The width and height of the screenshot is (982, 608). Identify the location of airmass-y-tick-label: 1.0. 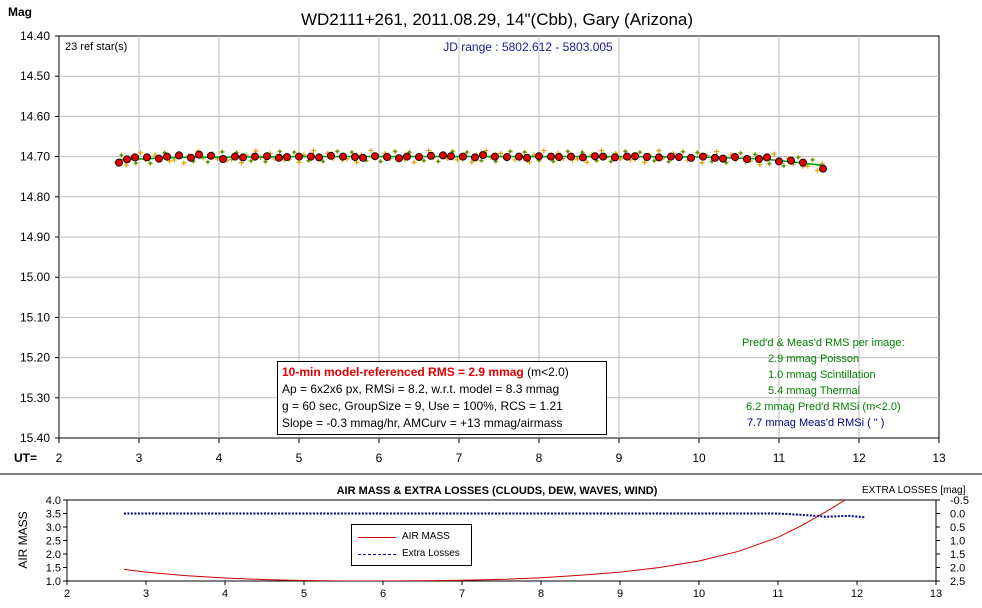
(53, 582).